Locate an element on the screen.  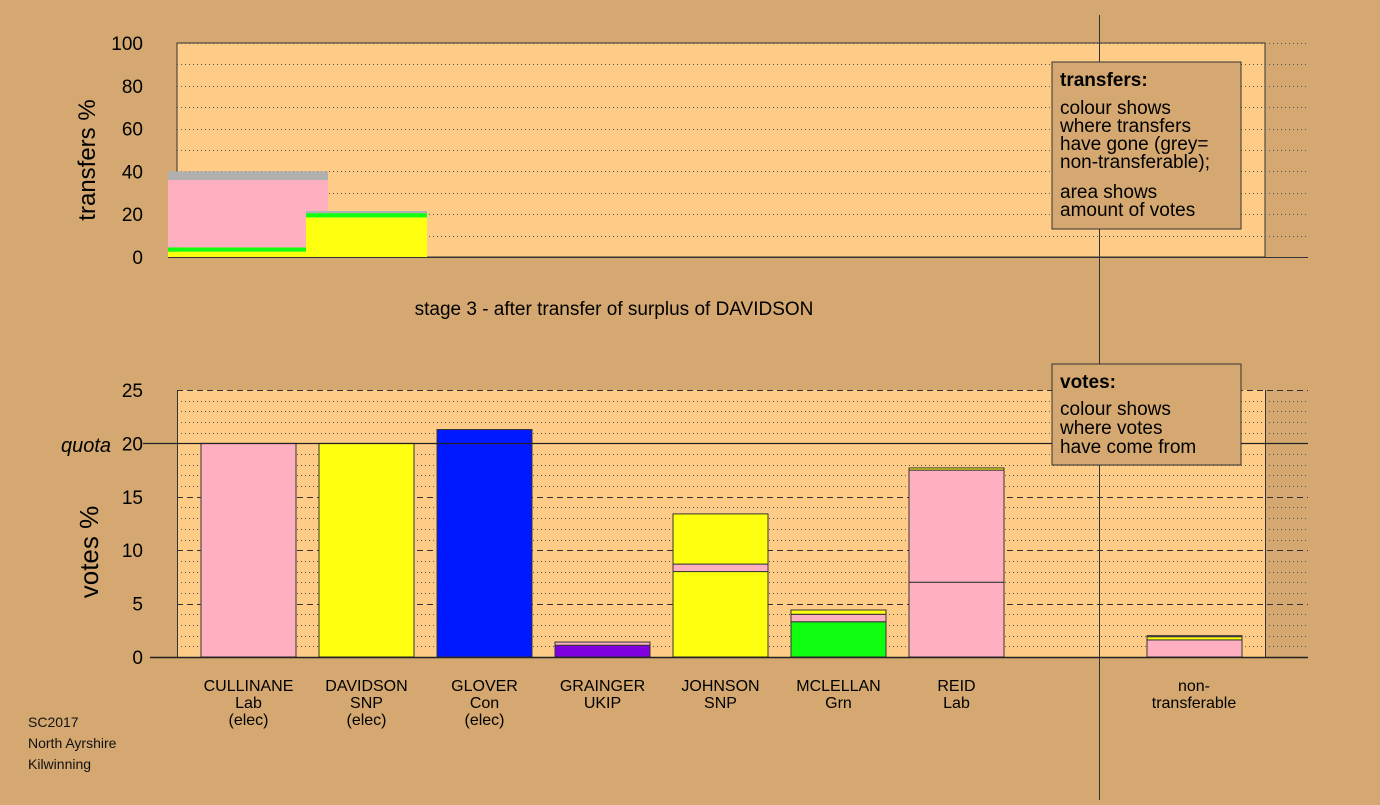
candidate-name: REID is located at coordinates (956, 686).